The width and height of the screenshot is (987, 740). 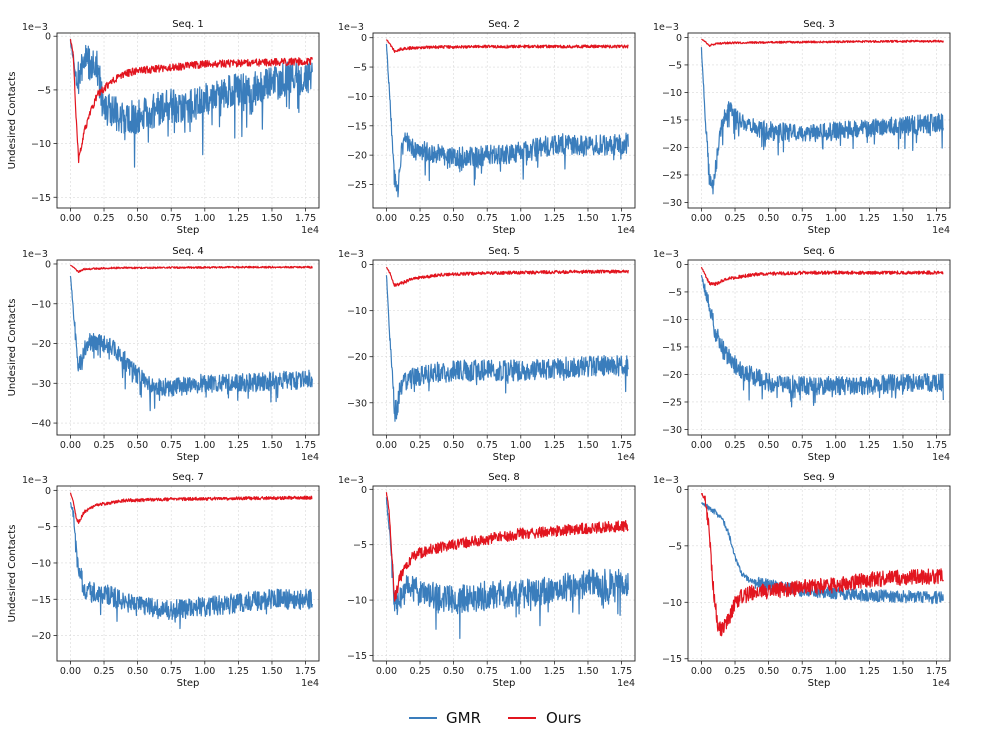 What do you see at coordinates (819, 24) in the screenshot?
I see `panel-title: Seq. 3` at bounding box center [819, 24].